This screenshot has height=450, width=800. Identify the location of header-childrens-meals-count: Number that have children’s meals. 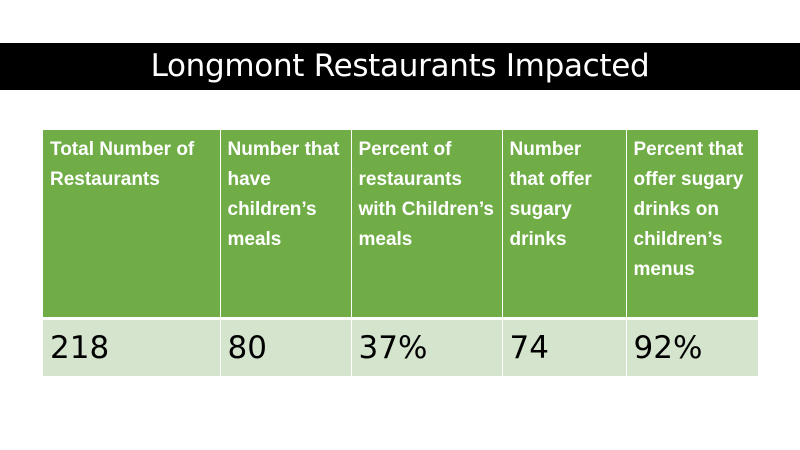
(286, 225).